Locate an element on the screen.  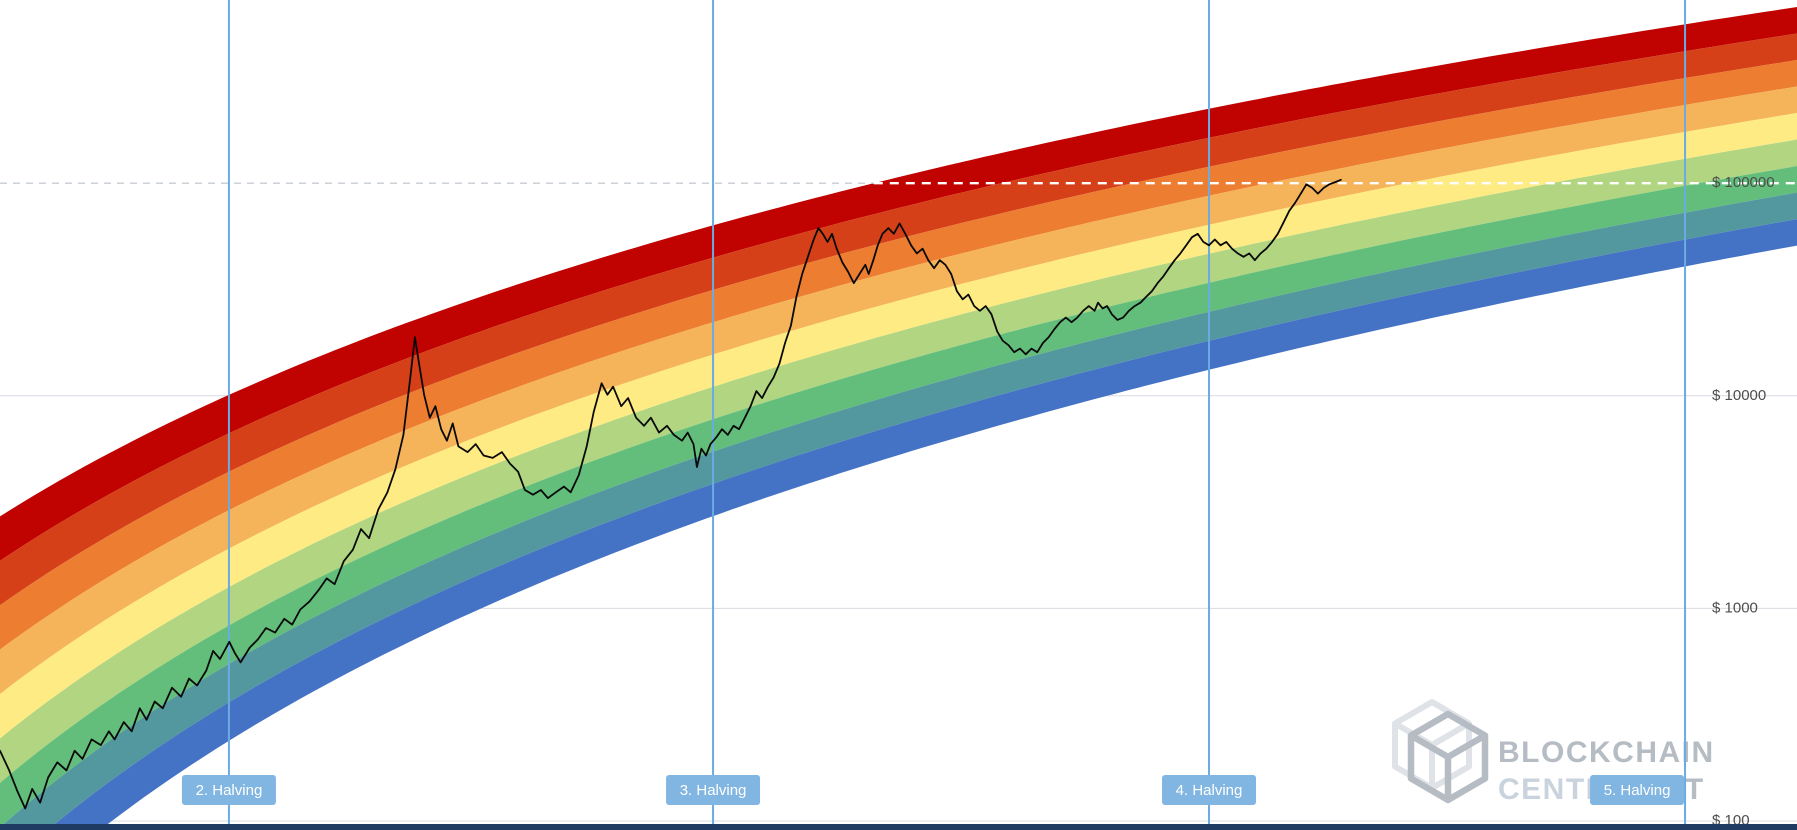
y-axis-tick-label: $ 10000 is located at coordinates (1739, 395).